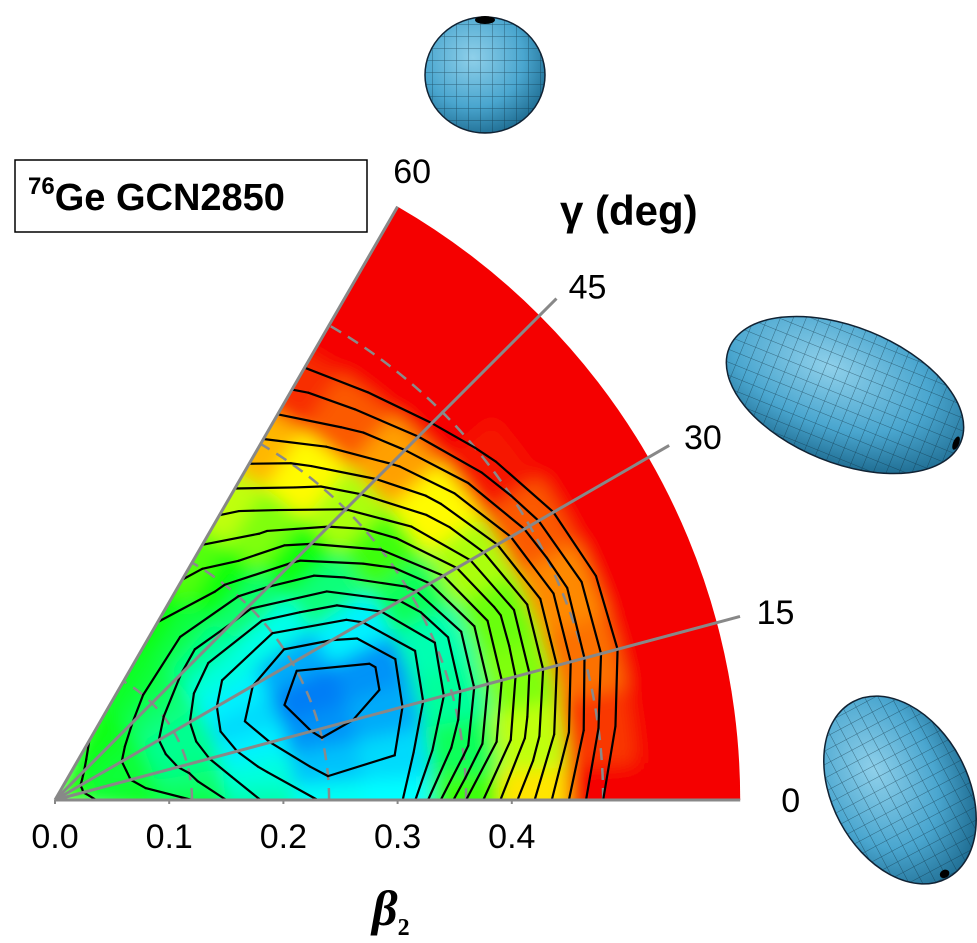 This screenshot has height=943, width=977. Describe the element at coordinates (397, 837) in the screenshot. I see `beta-tick-label: 0.3` at that location.